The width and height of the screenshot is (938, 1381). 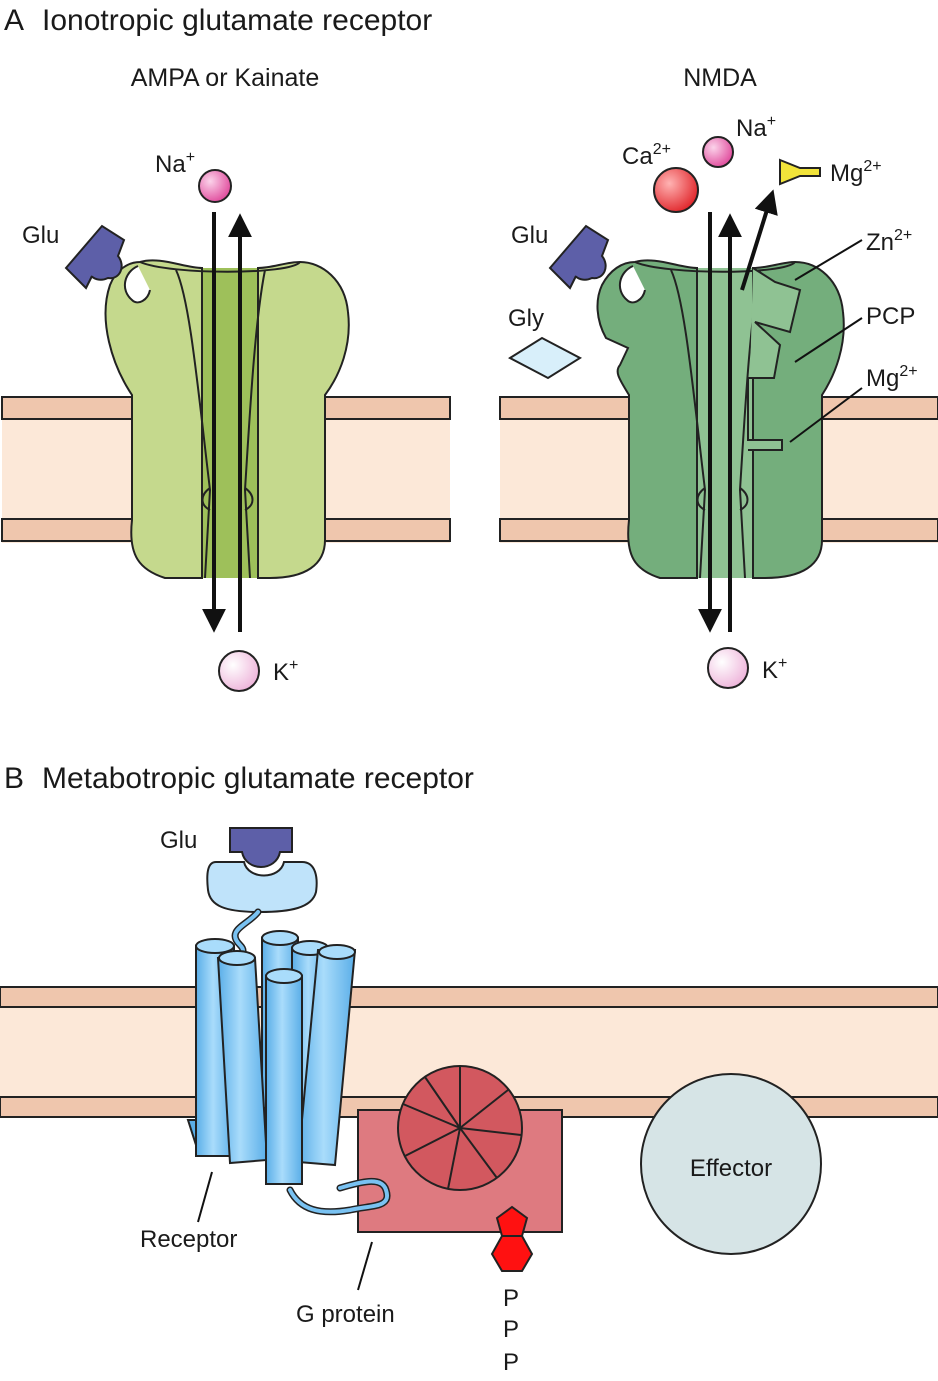 What do you see at coordinates (345, 1314) in the screenshot?
I see `g-protein-label: G protein` at bounding box center [345, 1314].